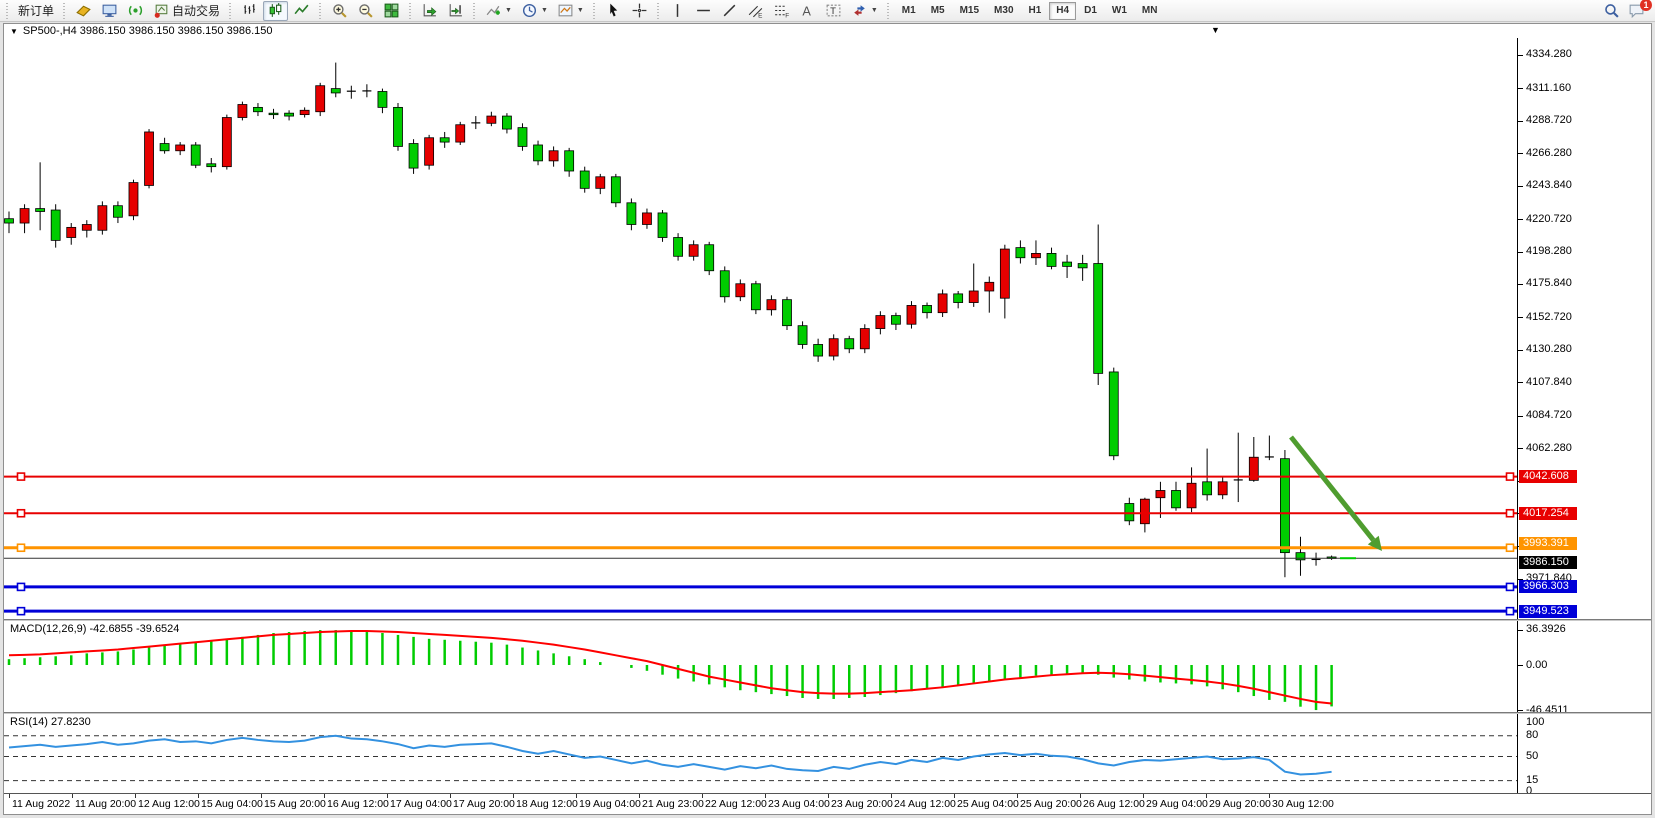  I want to click on bars-chart-icon, so click(249, 11).